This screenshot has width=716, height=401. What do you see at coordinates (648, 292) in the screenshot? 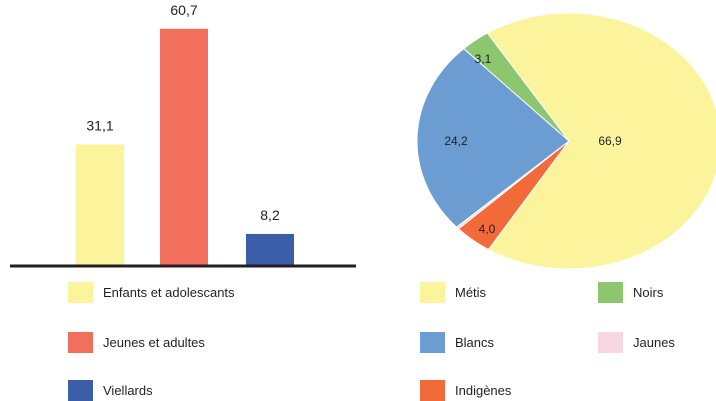
I see `legend-label: Noirs` at bounding box center [648, 292].